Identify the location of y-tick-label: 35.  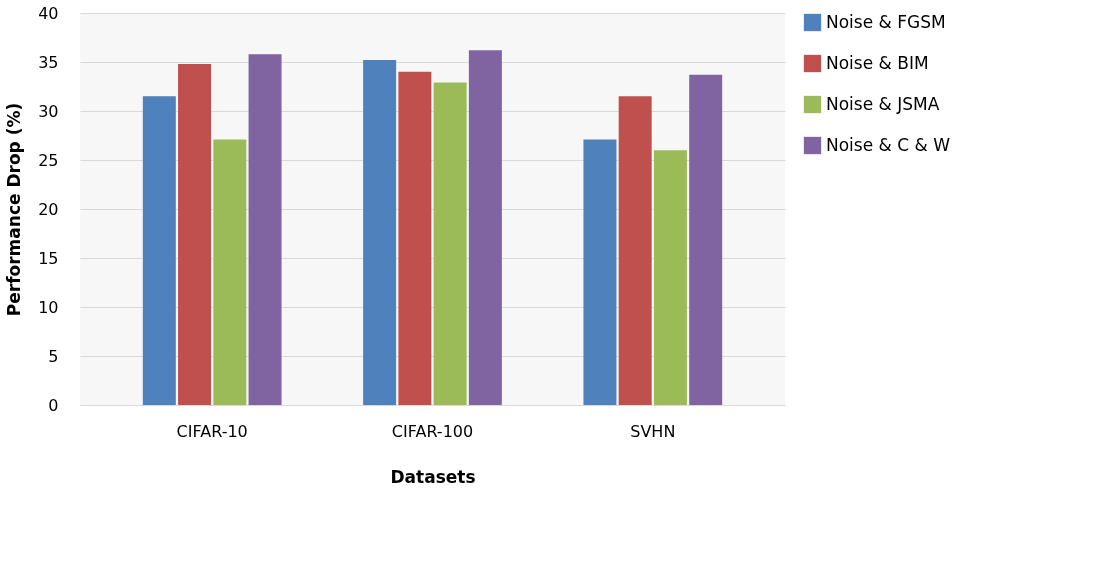
(48, 62).